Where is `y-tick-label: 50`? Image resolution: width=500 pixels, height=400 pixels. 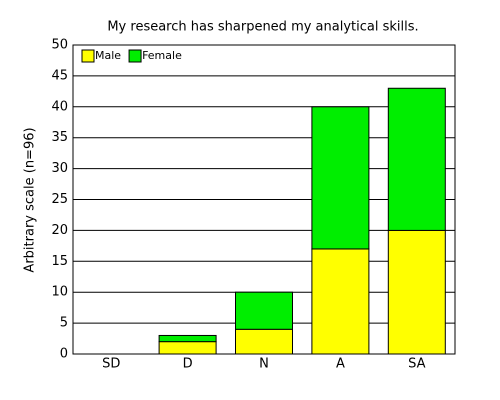 y-tick-label: 50 is located at coordinates (59, 45).